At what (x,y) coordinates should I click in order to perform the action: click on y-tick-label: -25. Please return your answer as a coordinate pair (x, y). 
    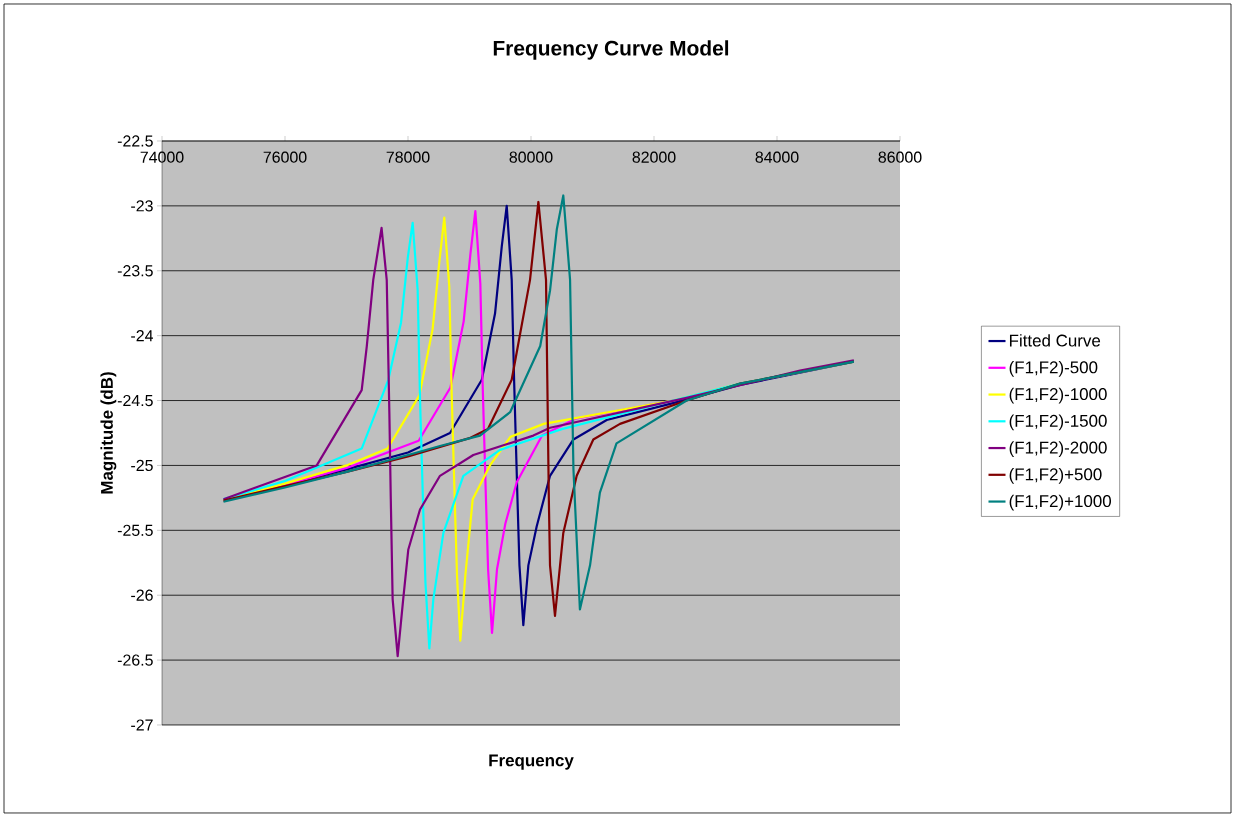
    Looking at the image, I should click on (142, 465).